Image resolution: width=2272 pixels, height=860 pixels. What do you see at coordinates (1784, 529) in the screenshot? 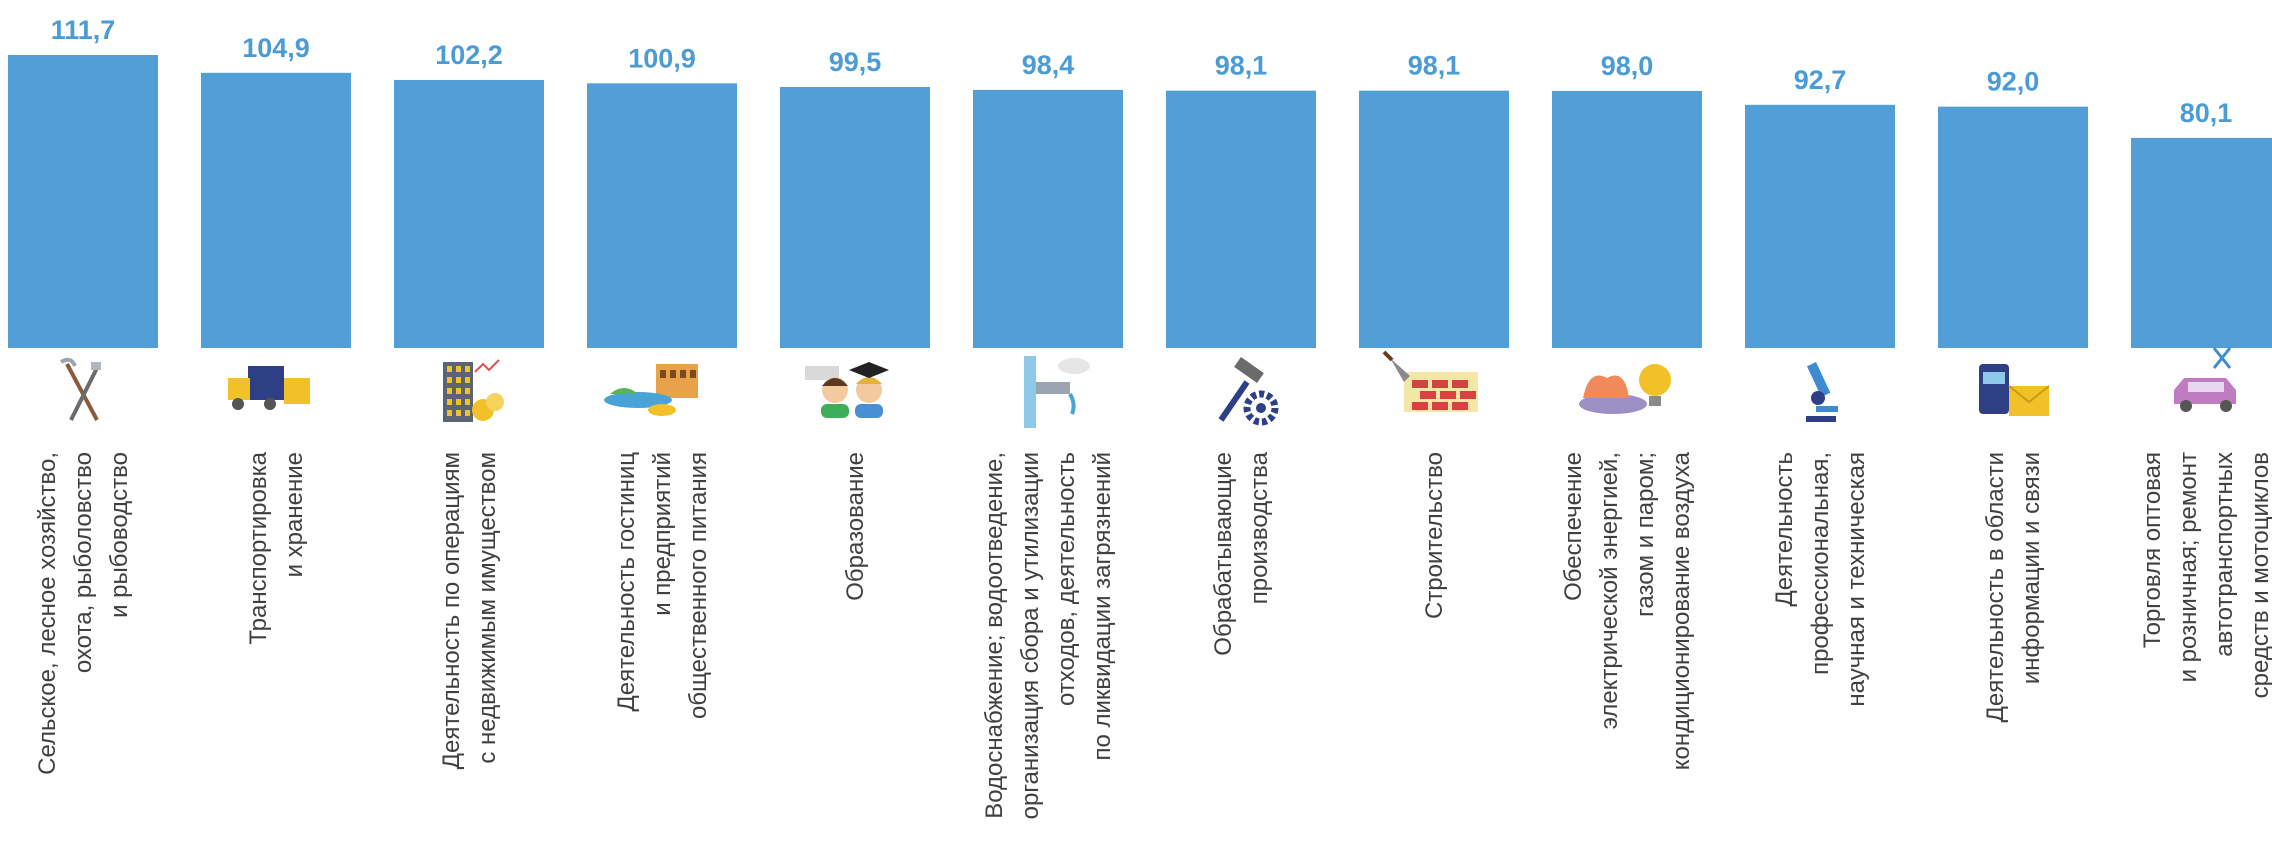
I see `category-label-line: Деятельность` at bounding box center [1784, 529].